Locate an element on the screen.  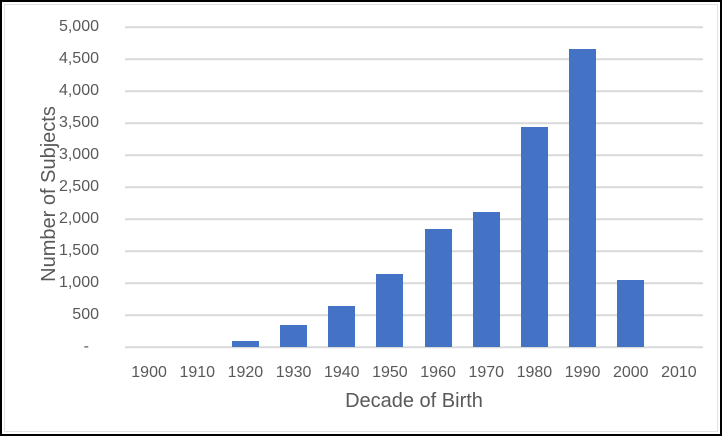
y-tick-label: 4,000 is located at coordinates (78, 90).